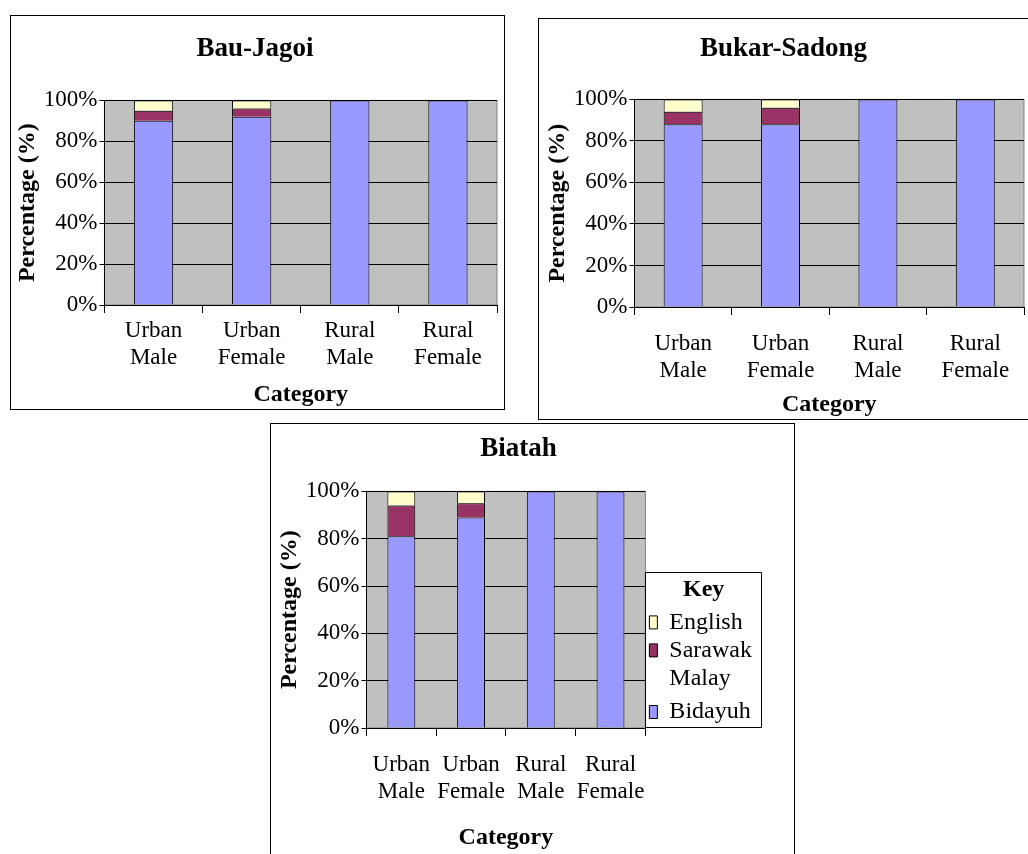  I want to click on chart-title: Bukar-Sadong, so click(783, 47).